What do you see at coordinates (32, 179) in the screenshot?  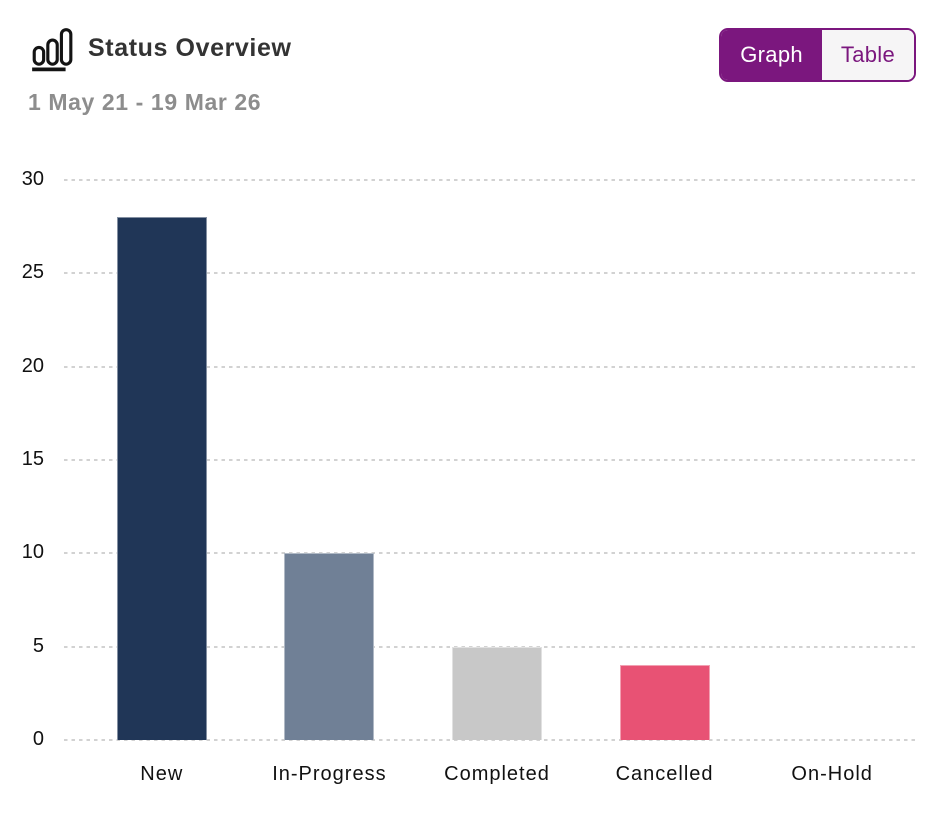 I see `y-axis-tick-label-30: 30` at bounding box center [32, 179].